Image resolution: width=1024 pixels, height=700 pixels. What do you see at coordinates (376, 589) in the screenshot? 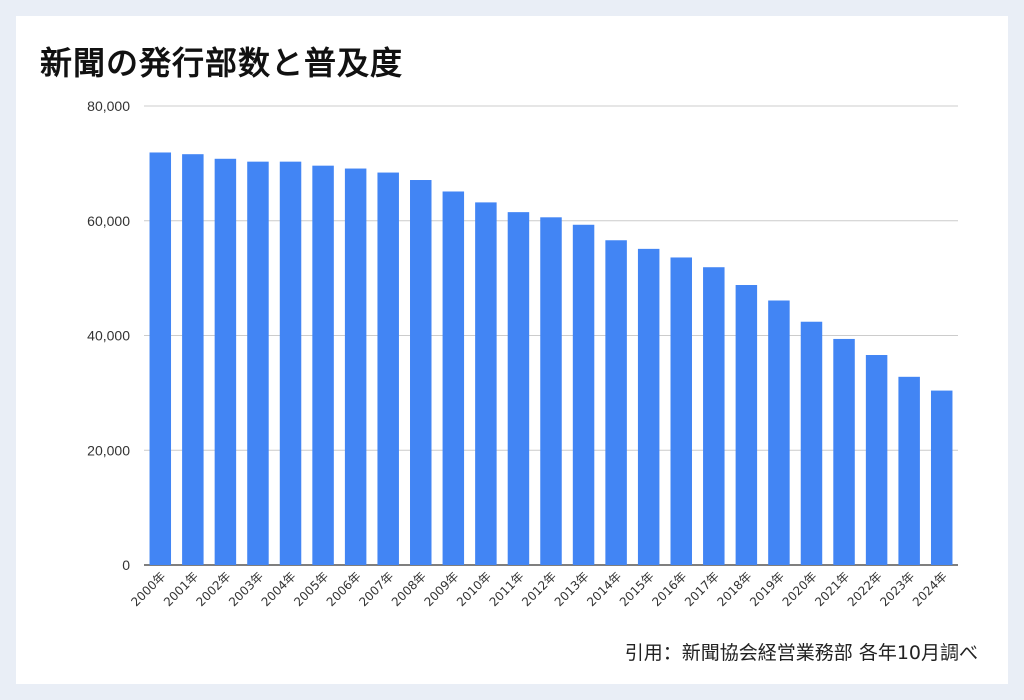
I see `x-tick-label: 2007年` at bounding box center [376, 589].